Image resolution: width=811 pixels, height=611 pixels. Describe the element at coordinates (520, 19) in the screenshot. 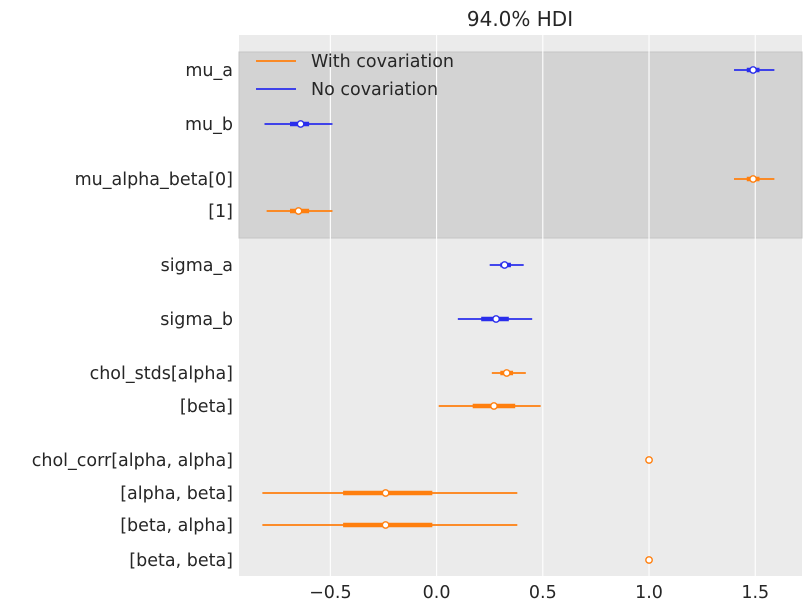

I see `chart-title: 94.0% HDI` at that location.